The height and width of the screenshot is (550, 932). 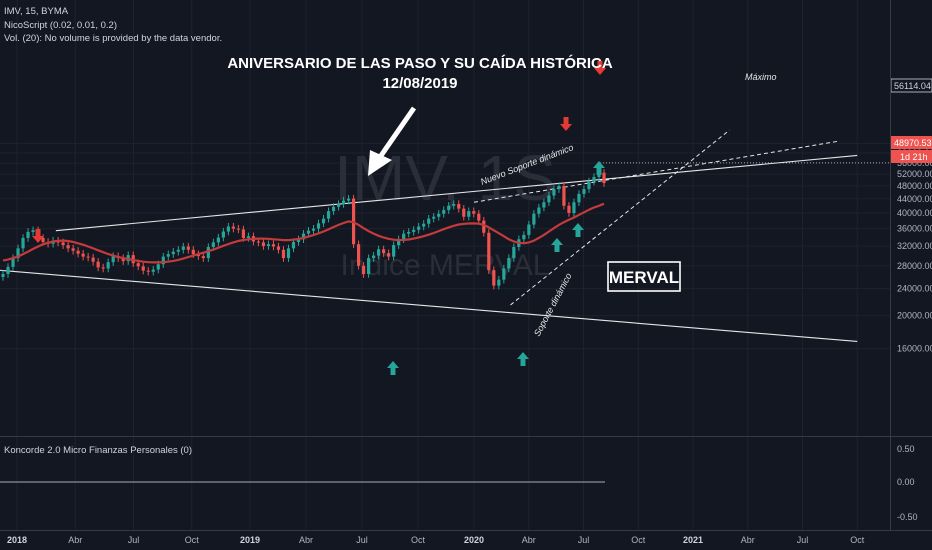 I want to click on price-tick-label: 40000.00, so click(x=914, y=213).